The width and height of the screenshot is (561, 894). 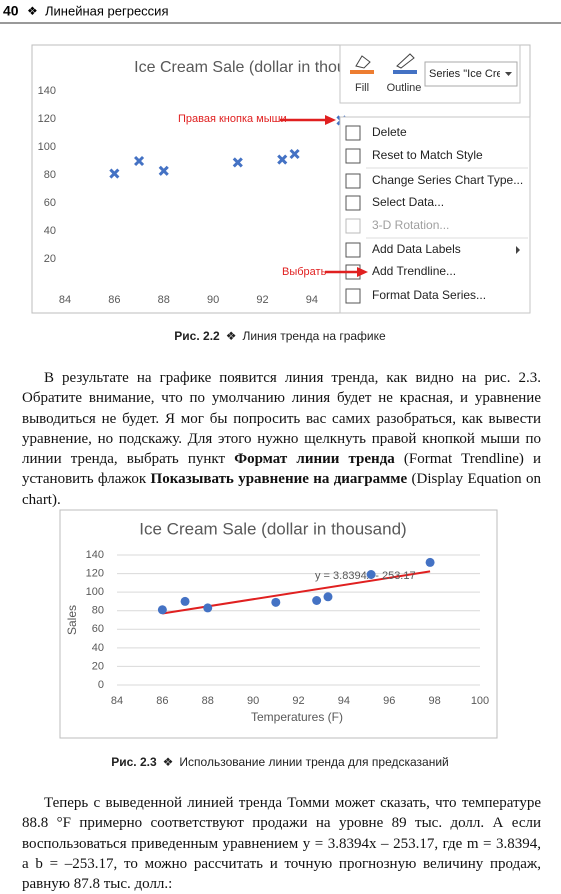 What do you see at coordinates (32, 11) in the screenshot?
I see `header-ornament: ❖` at bounding box center [32, 11].